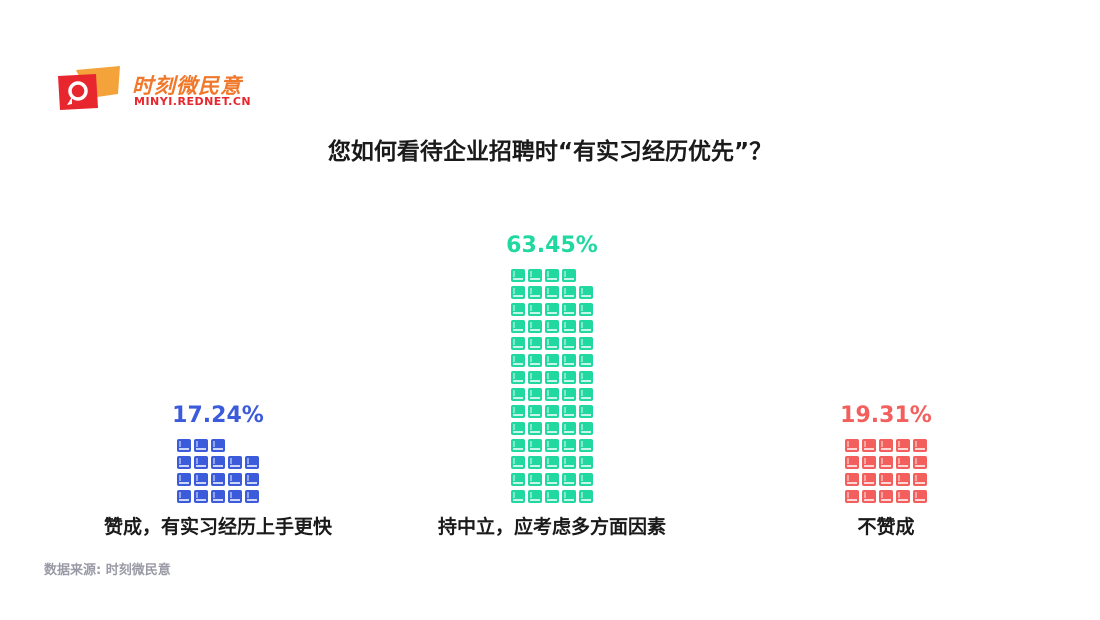 The width and height of the screenshot is (1100, 620). Describe the element at coordinates (89, 88) in the screenshot. I see `logo-mark-icon` at that location.